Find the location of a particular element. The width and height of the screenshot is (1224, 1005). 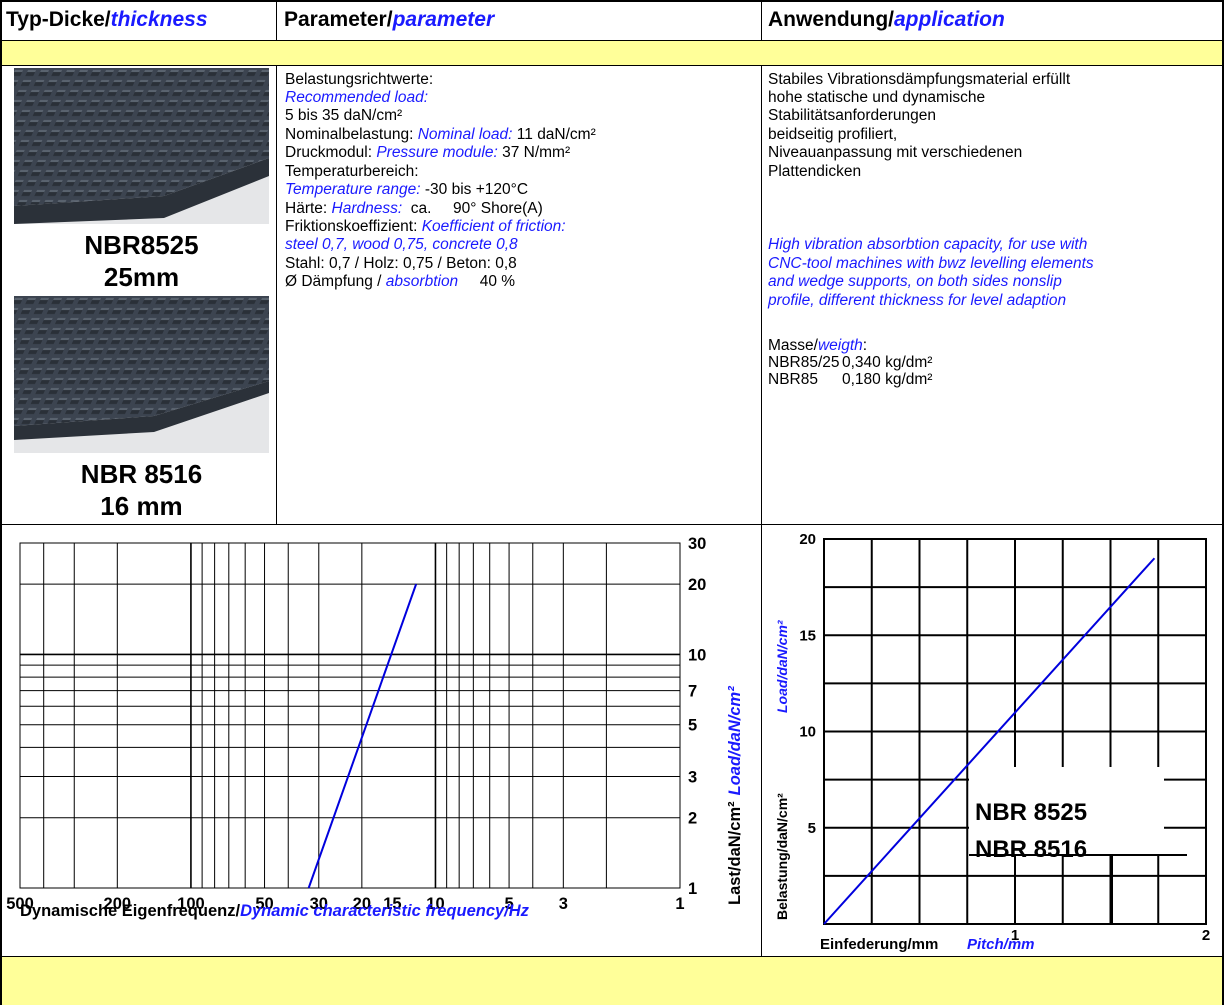

app-de-5: Niveauanpassung mit verschiedenen is located at coordinates (895, 152).